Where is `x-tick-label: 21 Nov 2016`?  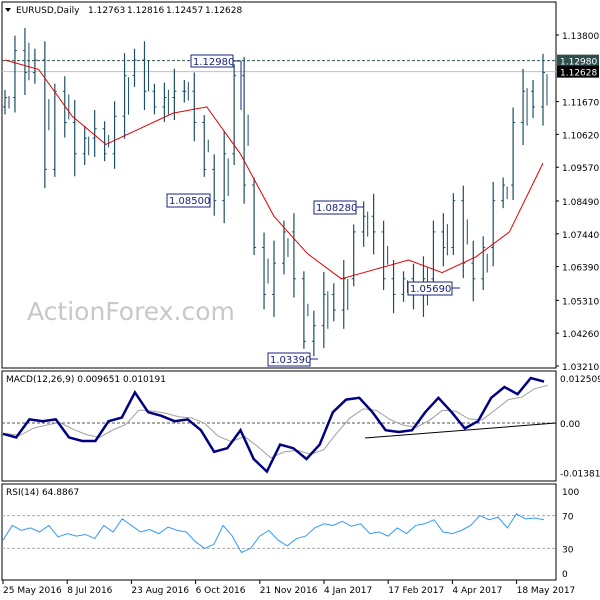
x-tick-label: 21 Nov 2016 is located at coordinates (289, 591).